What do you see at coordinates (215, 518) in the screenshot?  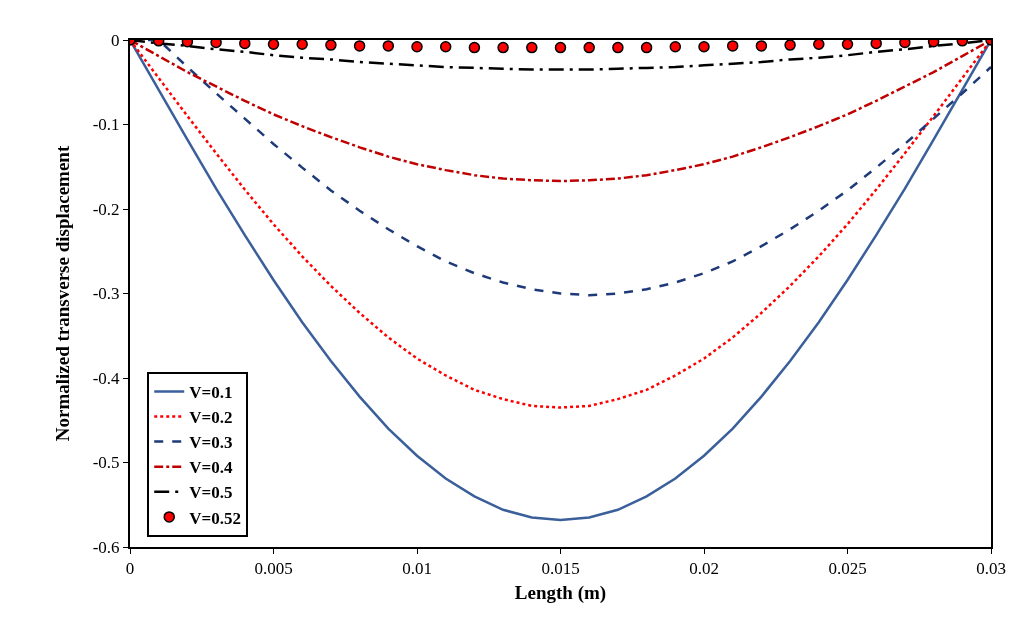 I see `legend-label: V=0.52` at bounding box center [215, 518].